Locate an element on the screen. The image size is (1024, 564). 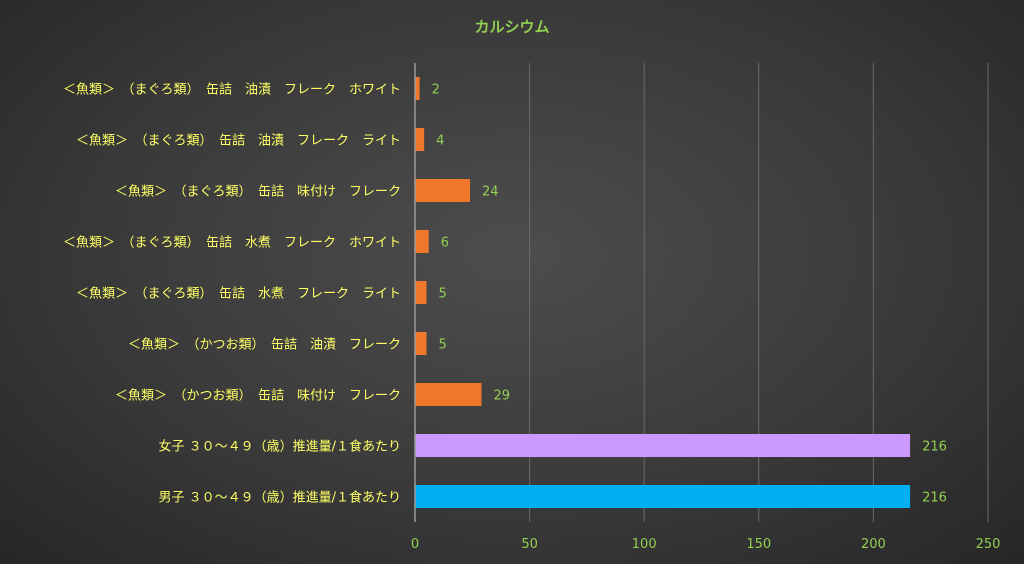
data-label: 6 is located at coordinates (445, 243).